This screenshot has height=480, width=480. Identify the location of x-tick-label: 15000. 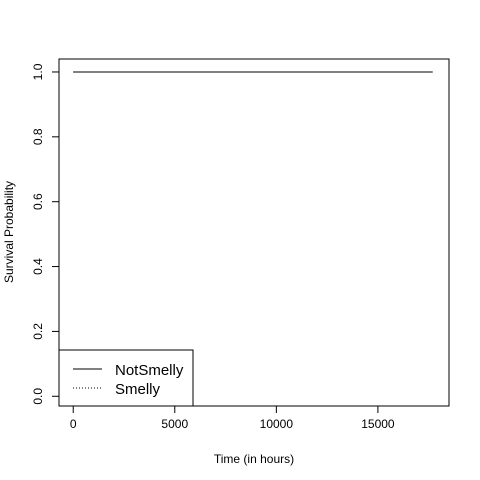
(378, 424).